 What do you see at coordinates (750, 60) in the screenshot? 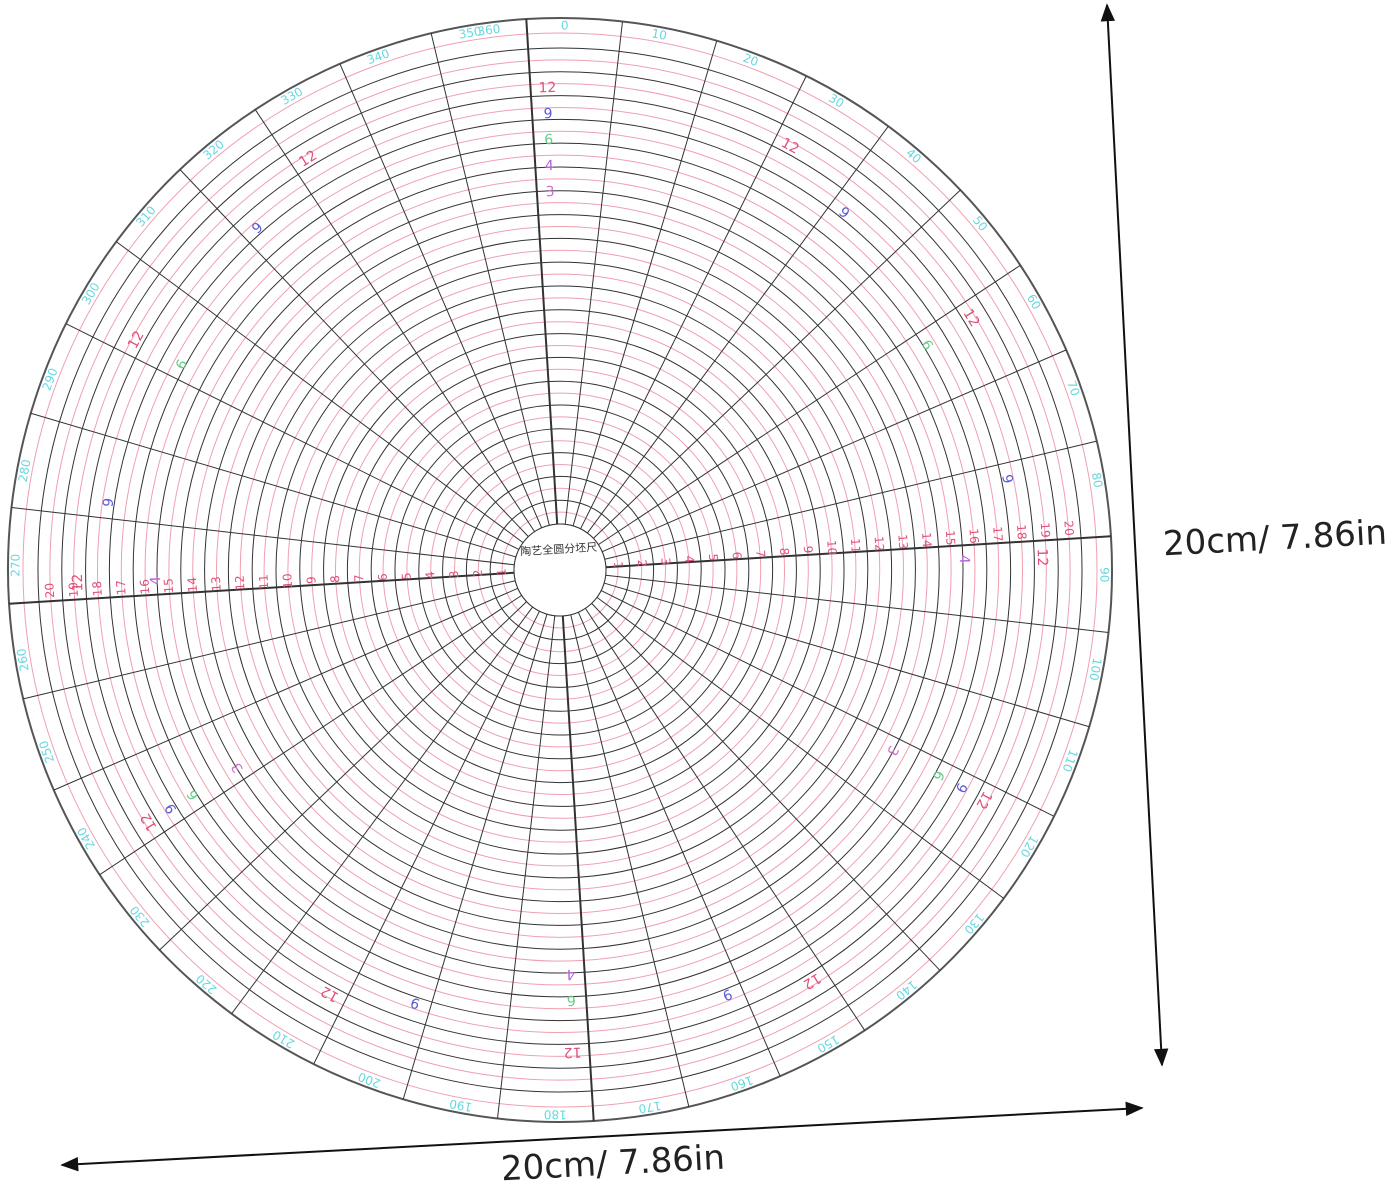
I see `degree-label: 20` at bounding box center [750, 60].